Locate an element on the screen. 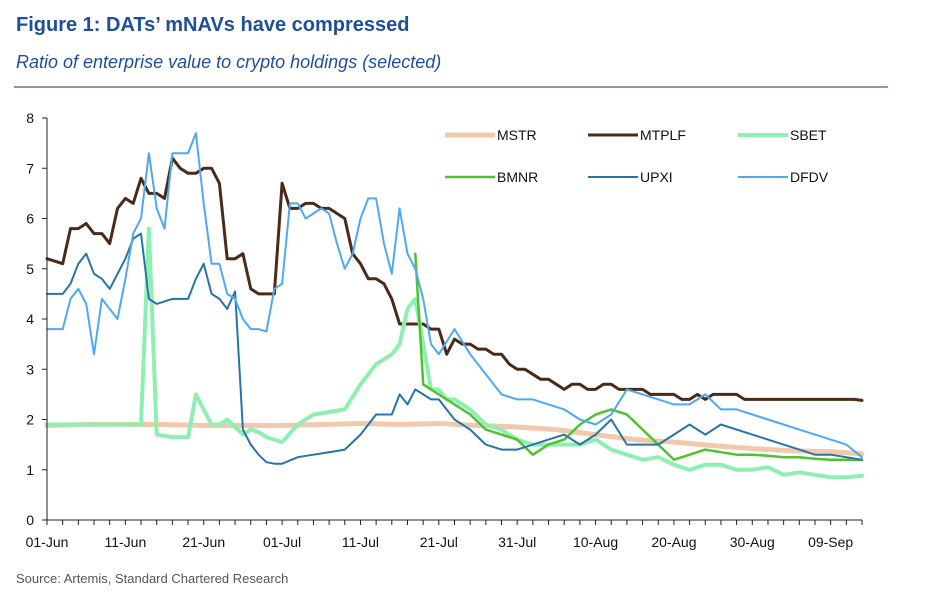 The image size is (926, 595). x-tick-label: 11-Jun is located at coordinates (125, 542).